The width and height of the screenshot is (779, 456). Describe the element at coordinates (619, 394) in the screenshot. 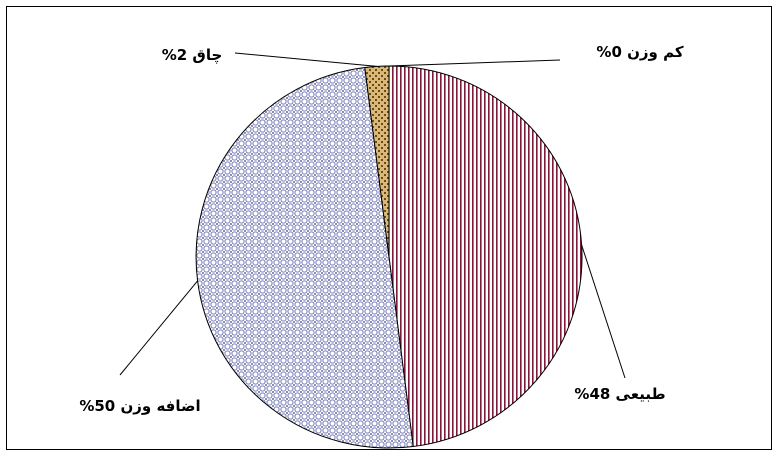

I see `slice-label: طبیعی 48%` at that location.